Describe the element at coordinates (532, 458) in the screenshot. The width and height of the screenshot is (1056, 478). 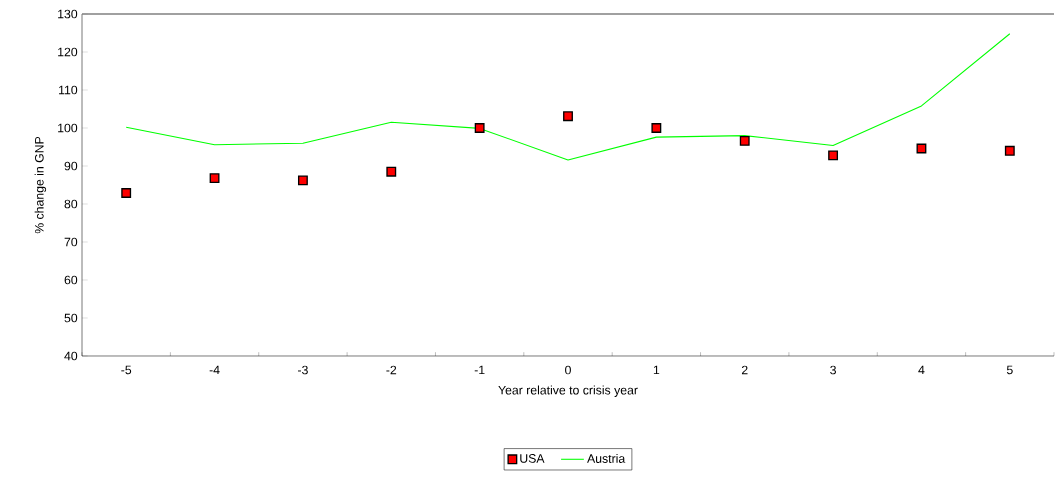
I see `legend-label: USA` at that location.